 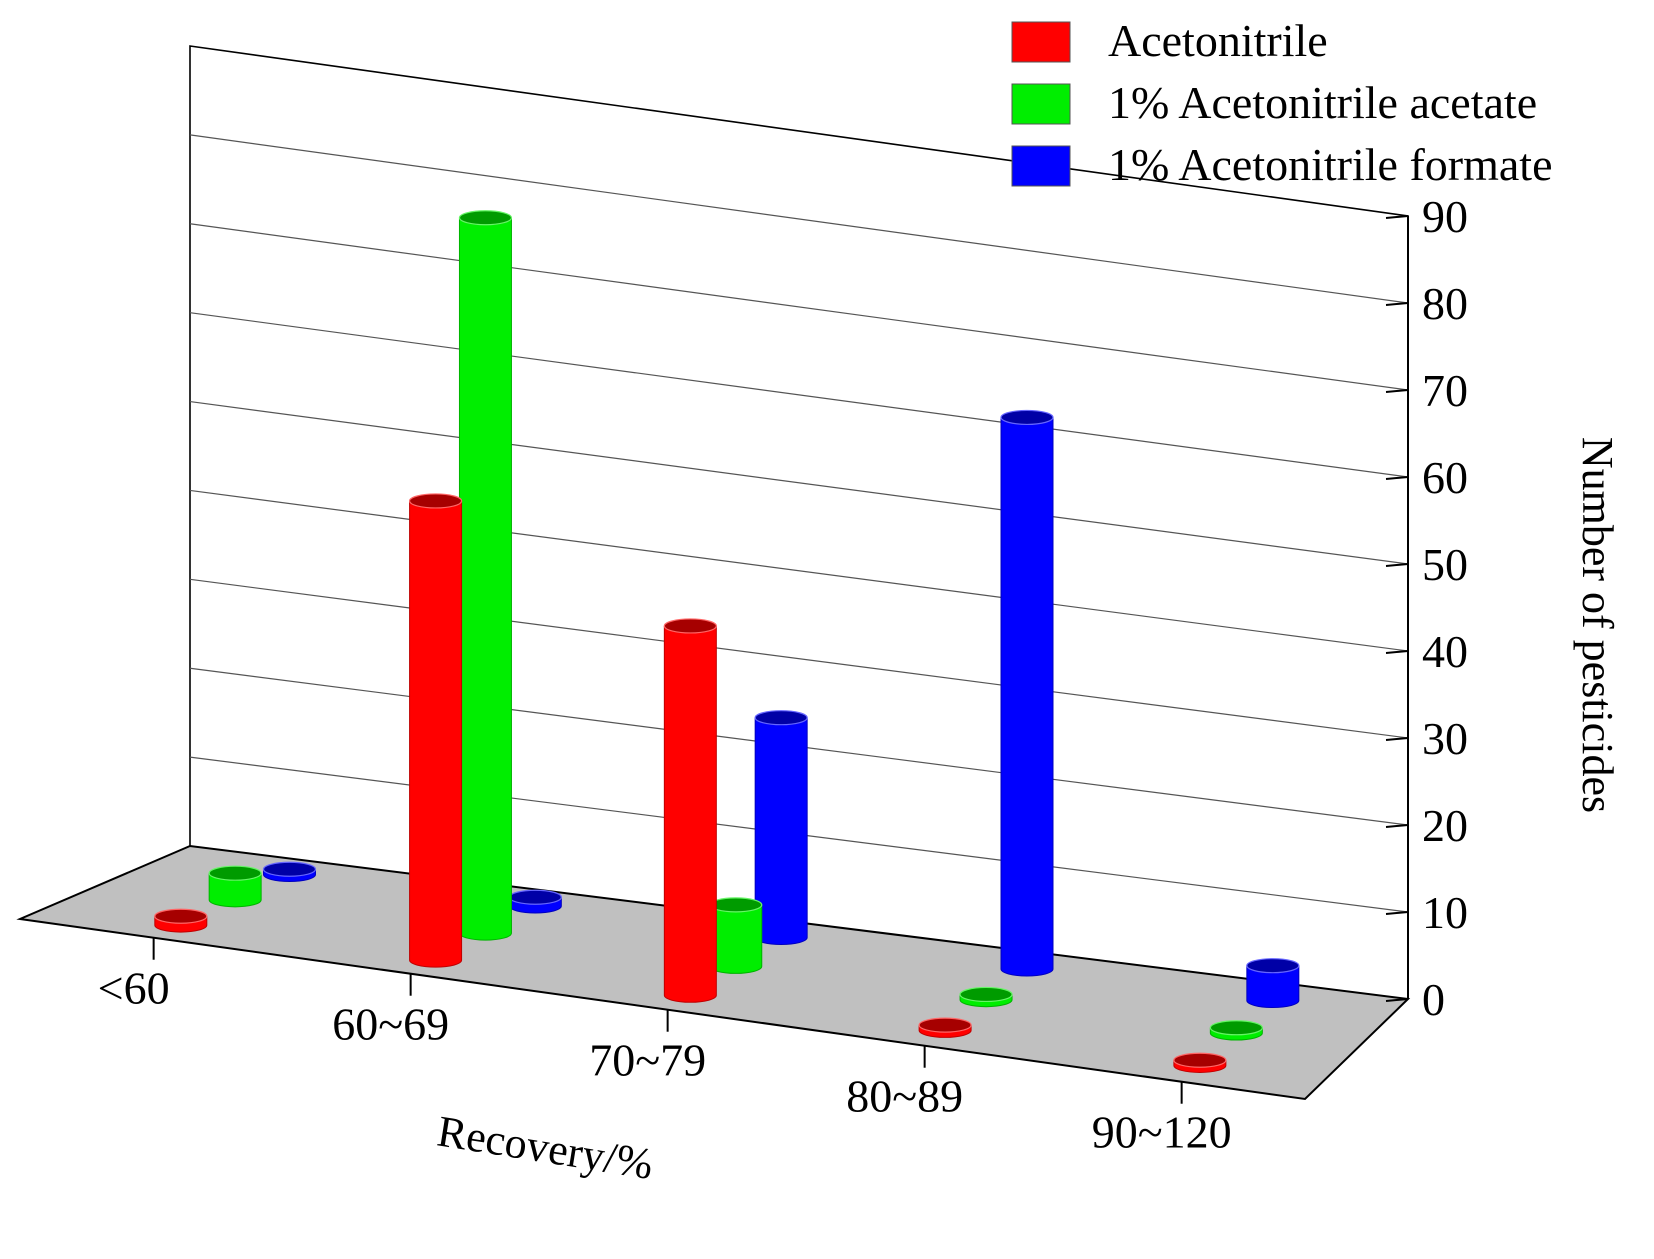 I want to click on x-tick-label: <60, so click(x=134, y=988).